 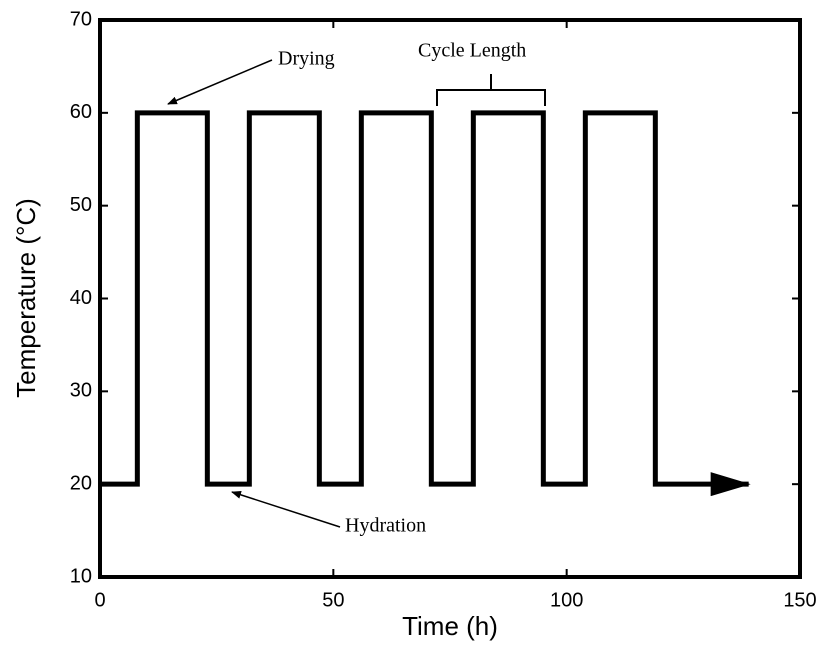 What do you see at coordinates (472, 51) in the screenshot?
I see `annotation: Cycle Length` at bounding box center [472, 51].